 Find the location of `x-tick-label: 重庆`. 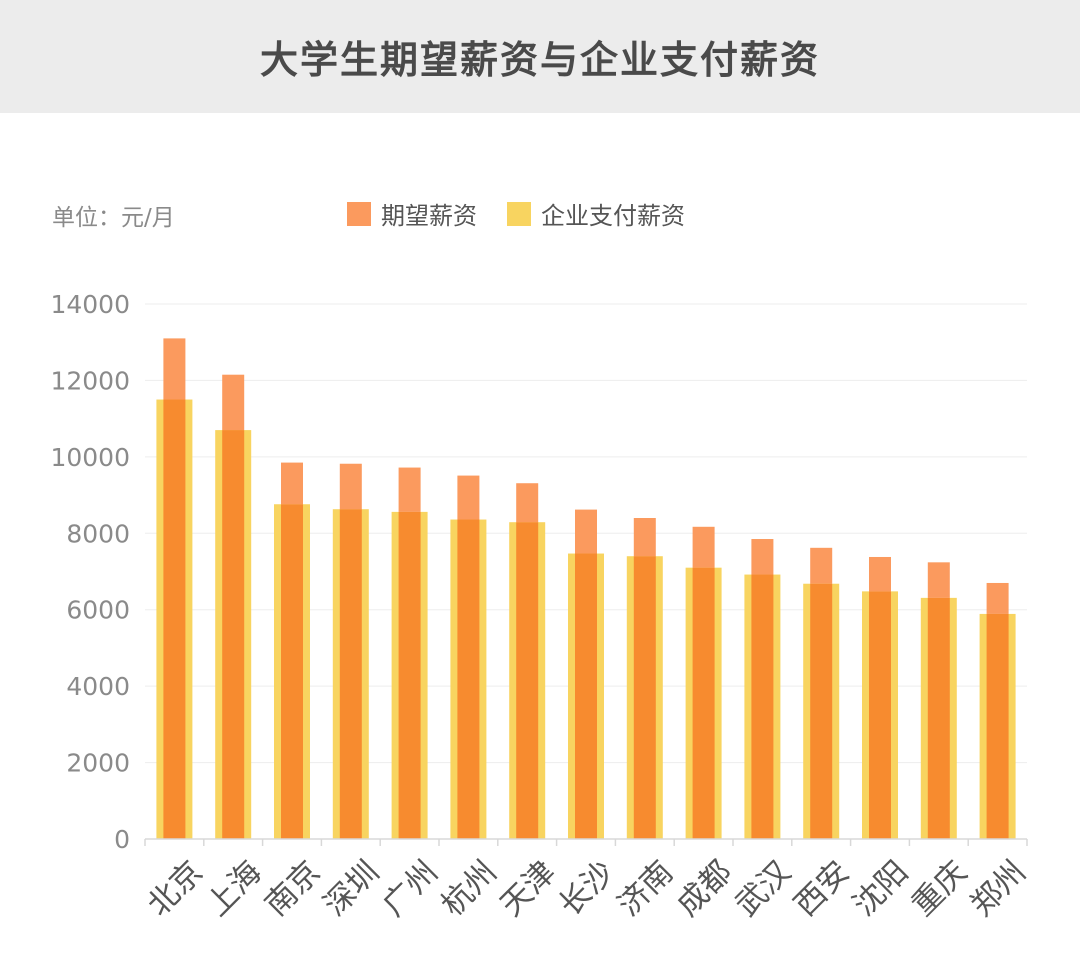

x-tick-label: 重庆 is located at coordinates (939, 888).